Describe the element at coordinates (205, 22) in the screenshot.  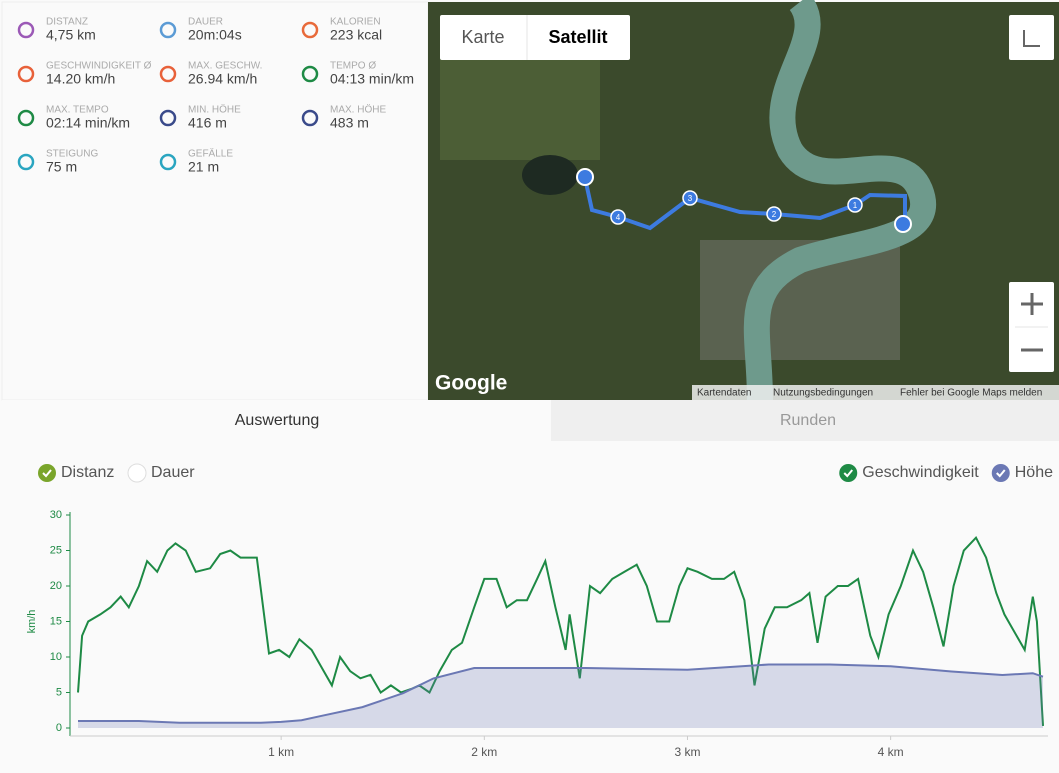
I see `stat-label: DAUER` at that location.